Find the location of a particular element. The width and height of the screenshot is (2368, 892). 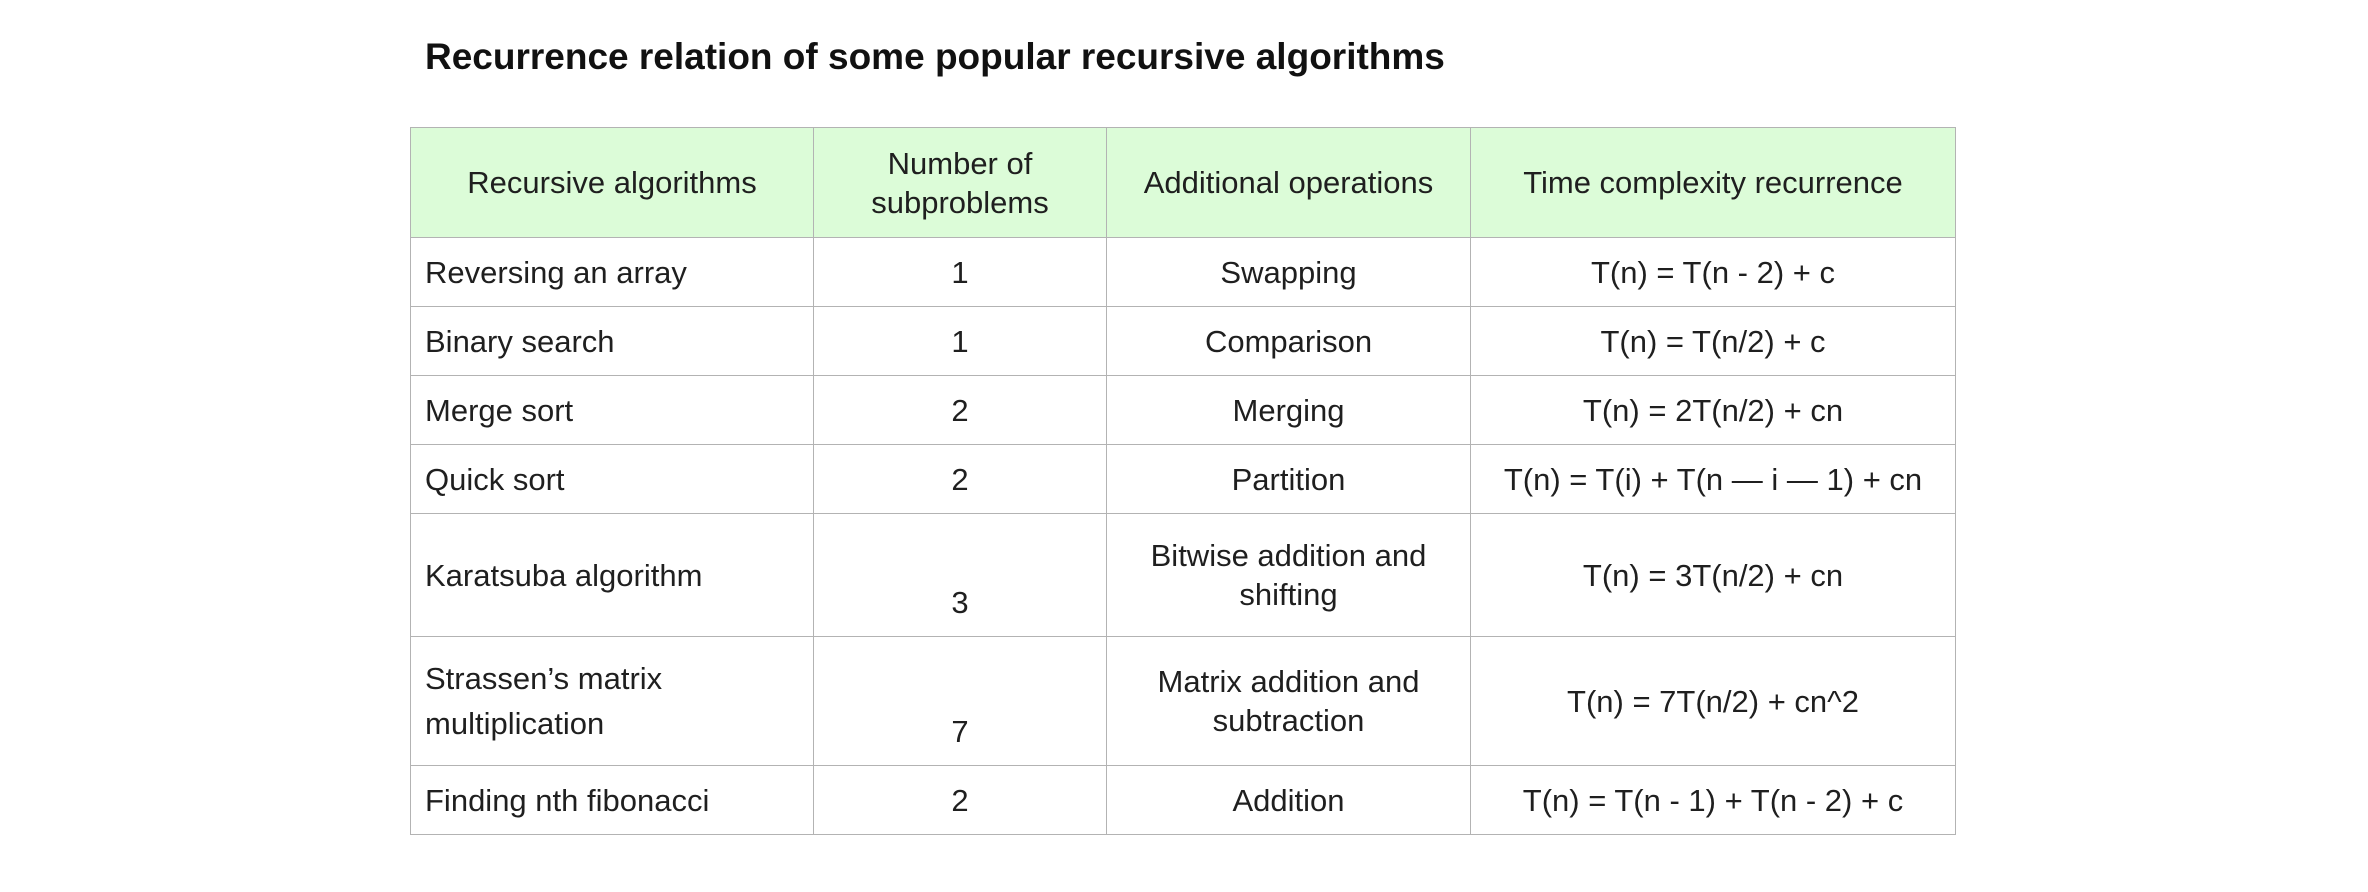

operations-cell: Addition is located at coordinates (1288, 800).